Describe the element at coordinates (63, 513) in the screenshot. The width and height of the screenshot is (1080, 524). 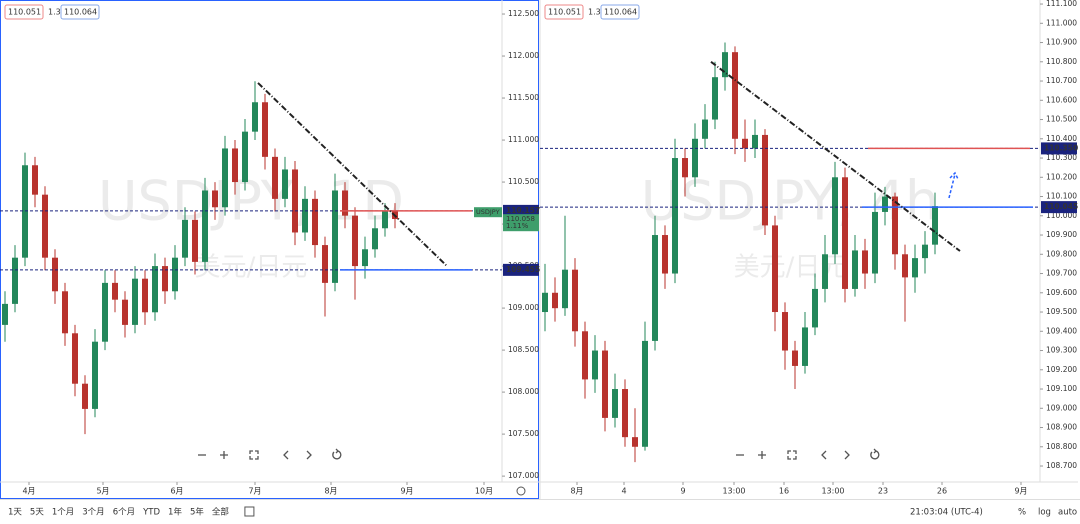
I see `range-button: 1个月` at that location.